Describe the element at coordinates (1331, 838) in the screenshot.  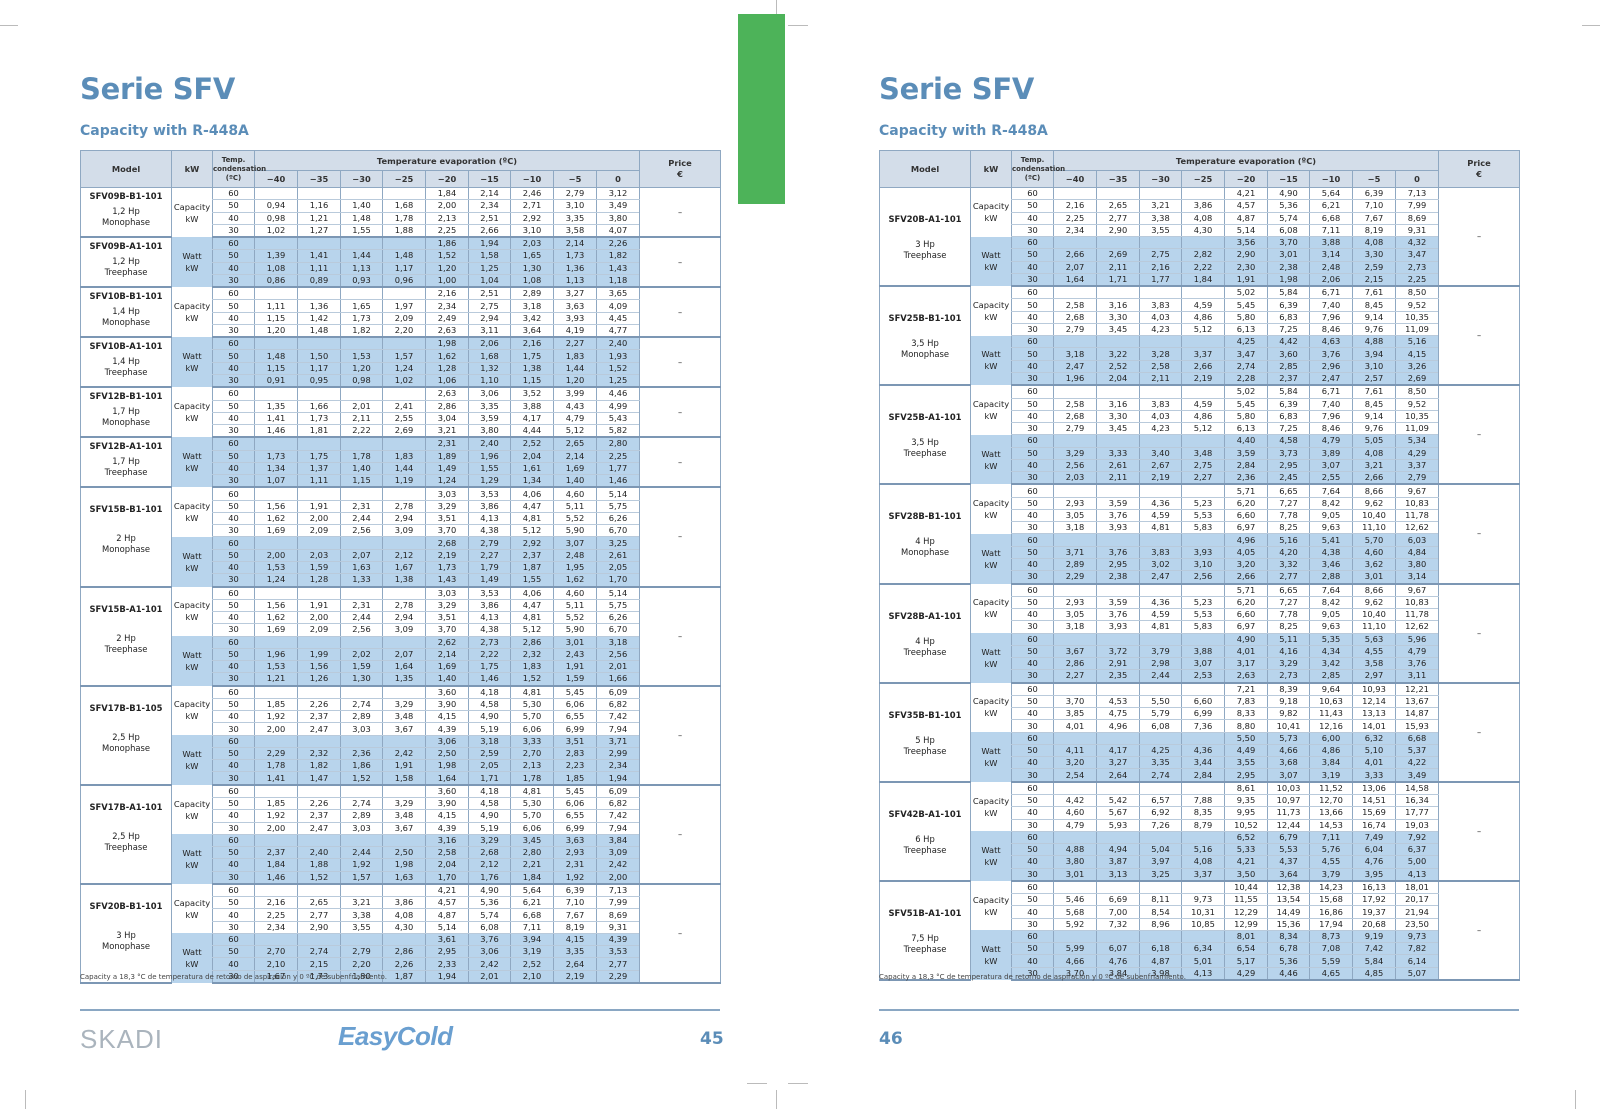
I see `value-cell: 7,11` at that location.